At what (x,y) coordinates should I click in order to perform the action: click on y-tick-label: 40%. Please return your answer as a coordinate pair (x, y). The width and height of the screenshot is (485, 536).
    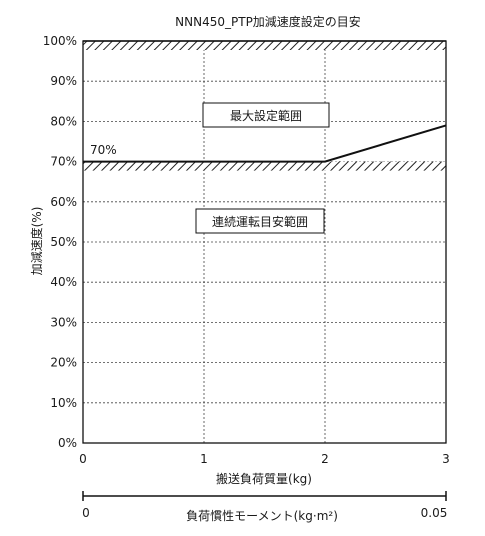
    Looking at the image, I should click on (63, 282).